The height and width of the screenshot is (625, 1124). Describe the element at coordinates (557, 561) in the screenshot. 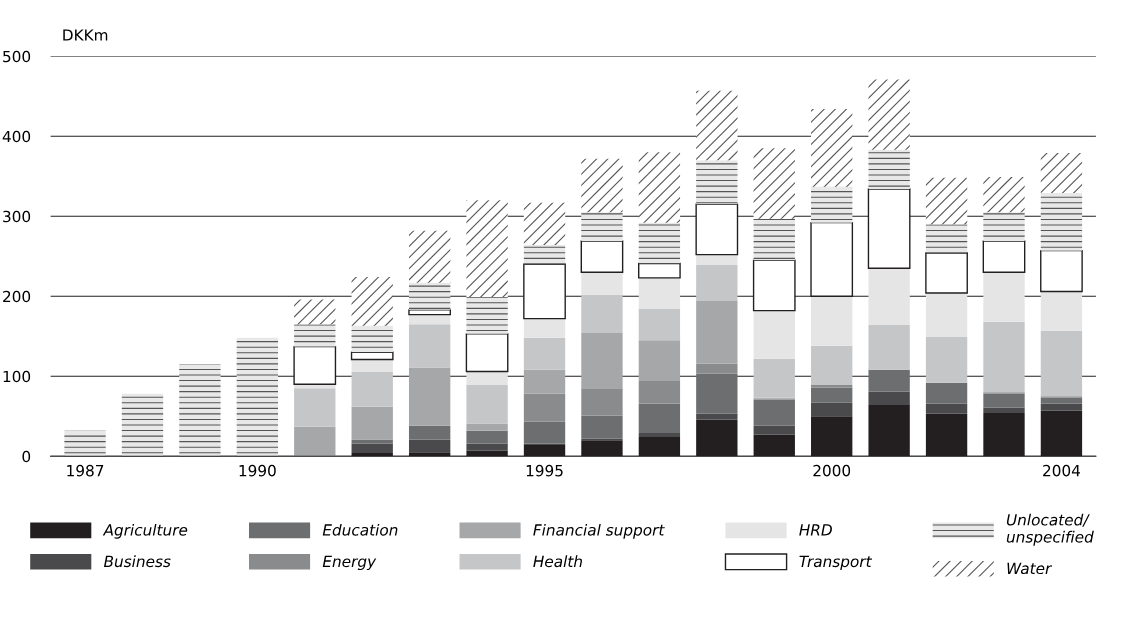

I see `legend-label: Health` at that location.